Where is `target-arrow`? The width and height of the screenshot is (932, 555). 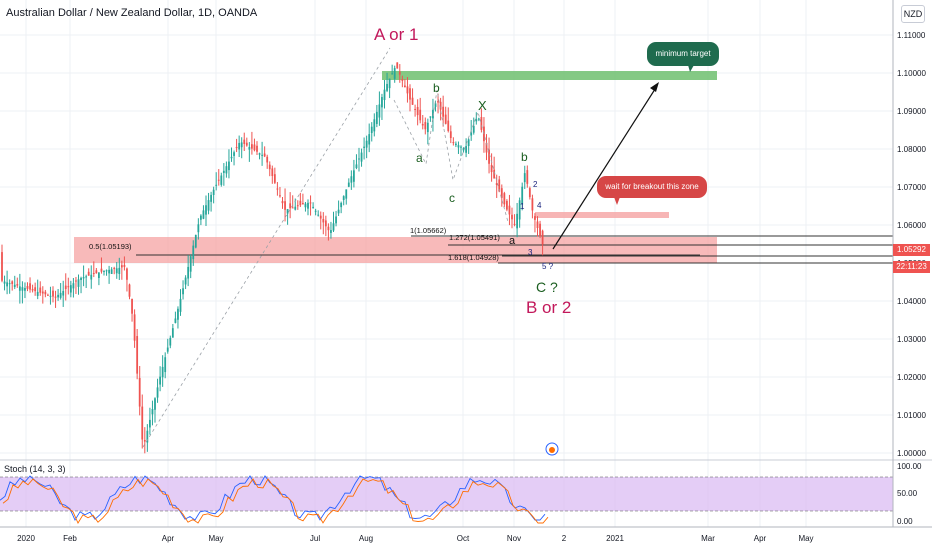 target-arrow is located at coordinates (605, 167).